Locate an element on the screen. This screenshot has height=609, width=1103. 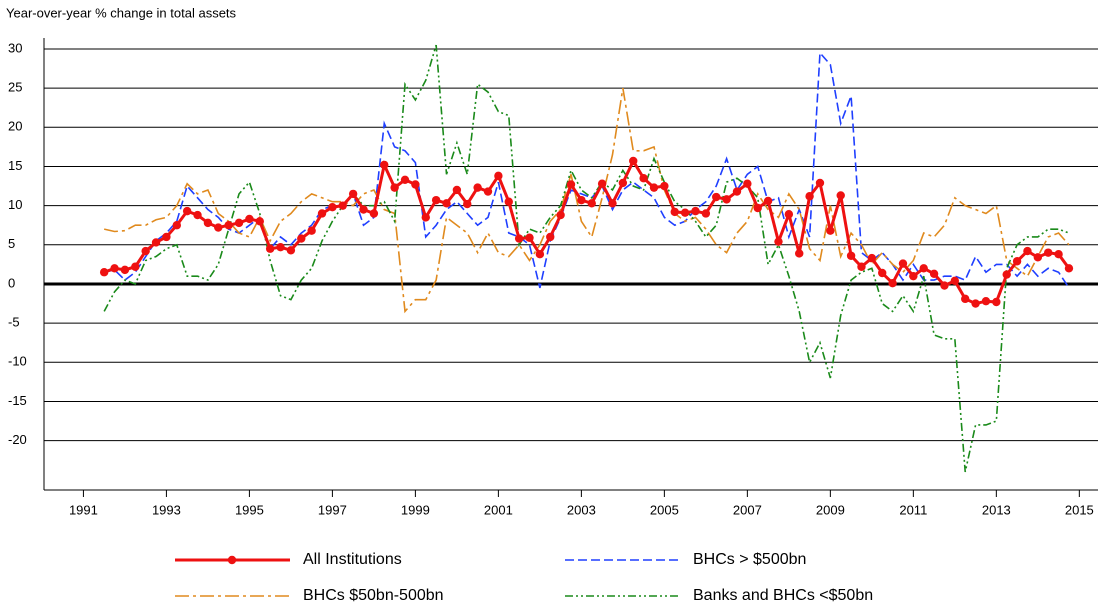
x-tick-label: 2001 is located at coordinates (498, 509).